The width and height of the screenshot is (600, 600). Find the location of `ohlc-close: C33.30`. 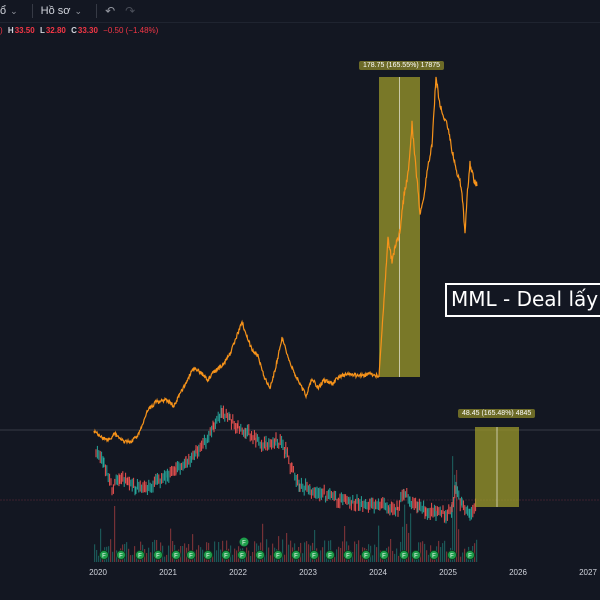

ohlc-close: C33.30 is located at coordinates (84, 30).